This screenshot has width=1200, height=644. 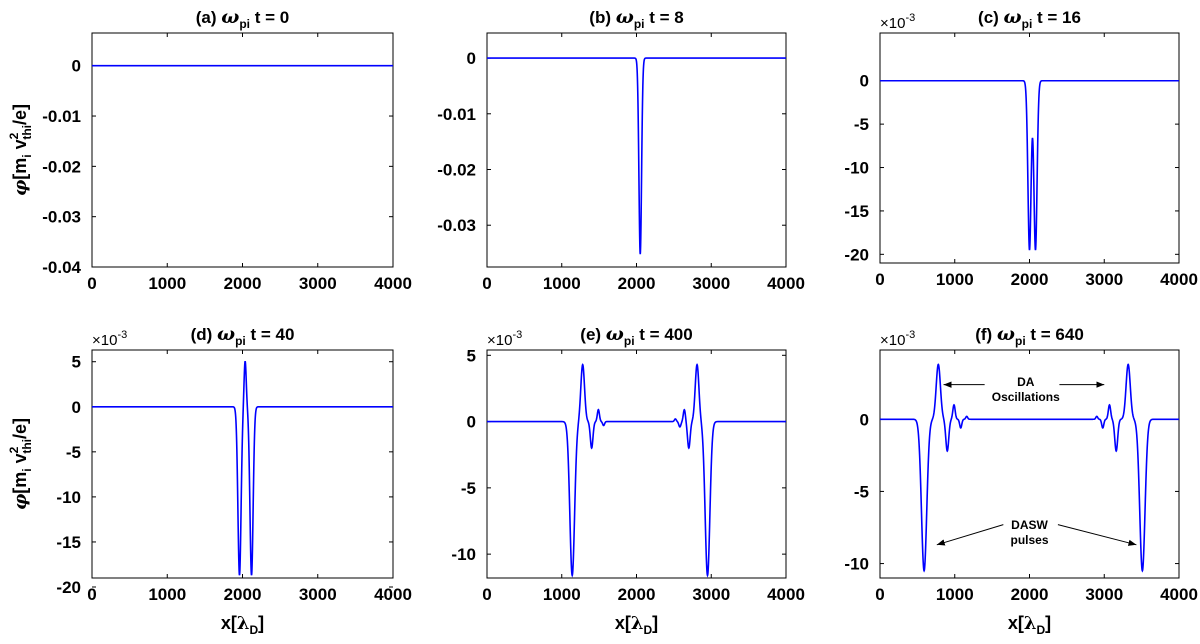 What do you see at coordinates (242, 468) in the screenshot?
I see `series-line-d` at bounding box center [242, 468].